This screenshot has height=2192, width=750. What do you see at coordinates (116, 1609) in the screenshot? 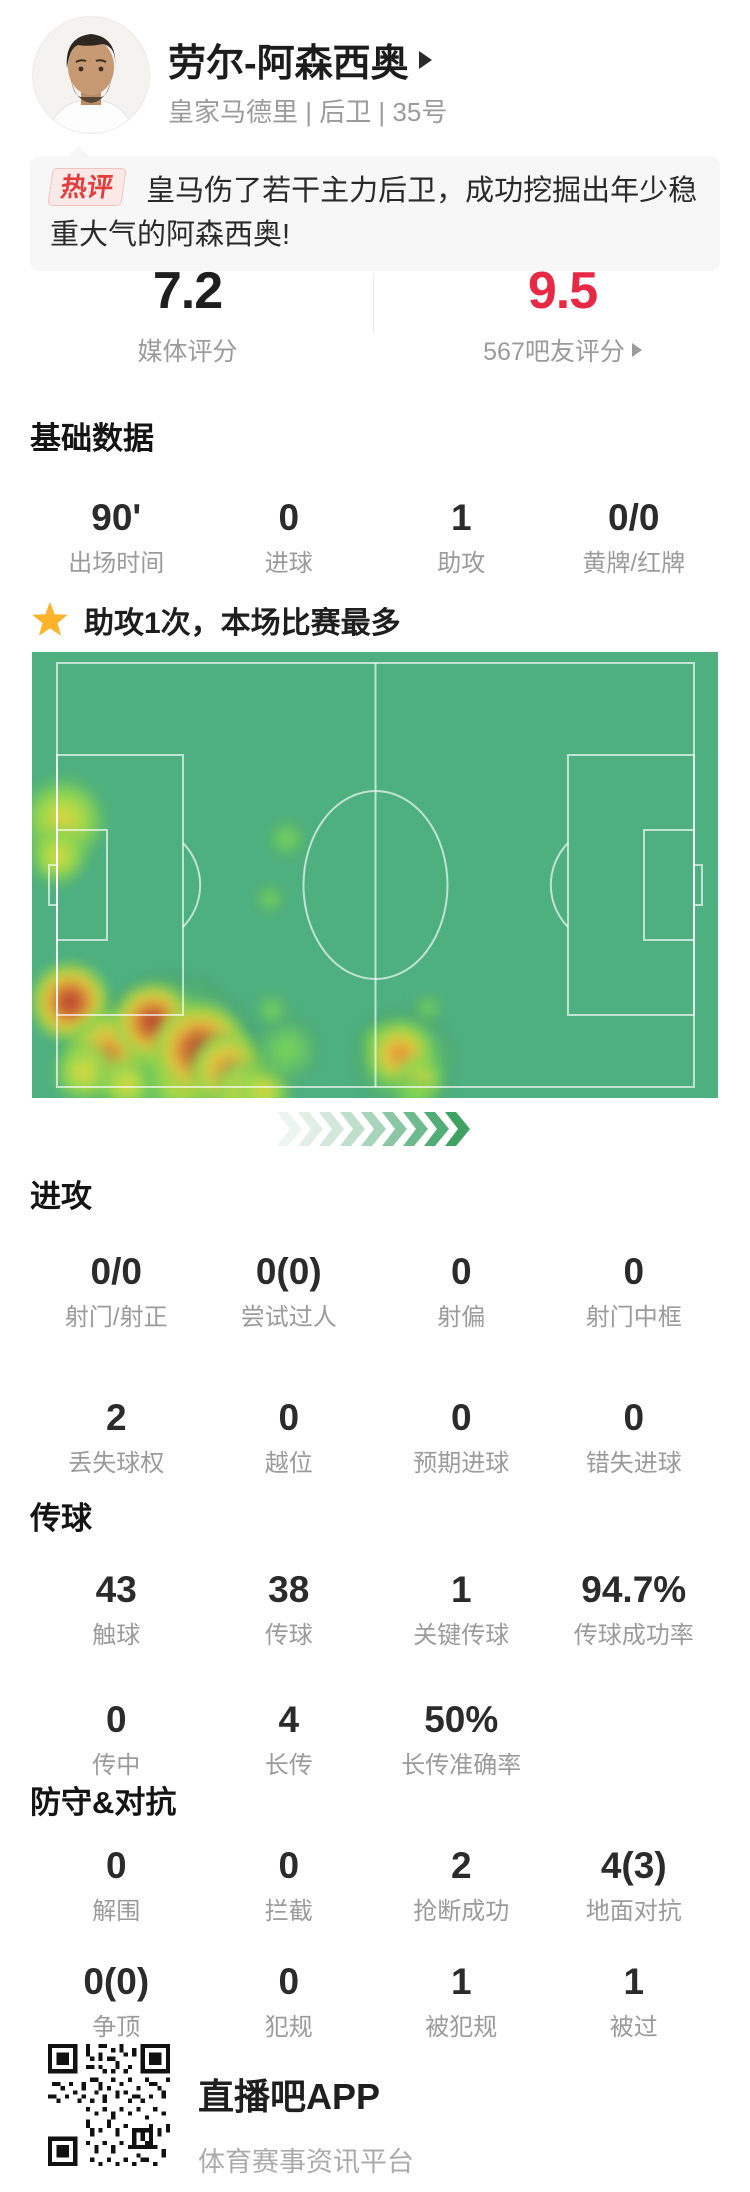
I see `stat-touches: 43 触球` at bounding box center [116, 1609].